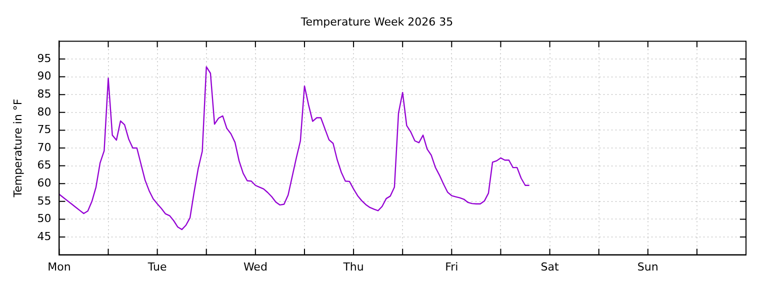 The width and height of the screenshot is (768, 288). What do you see at coordinates (451, 267) in the screenshot?
I see `x-tick-label: Fri` at bounding box center [451, 267].